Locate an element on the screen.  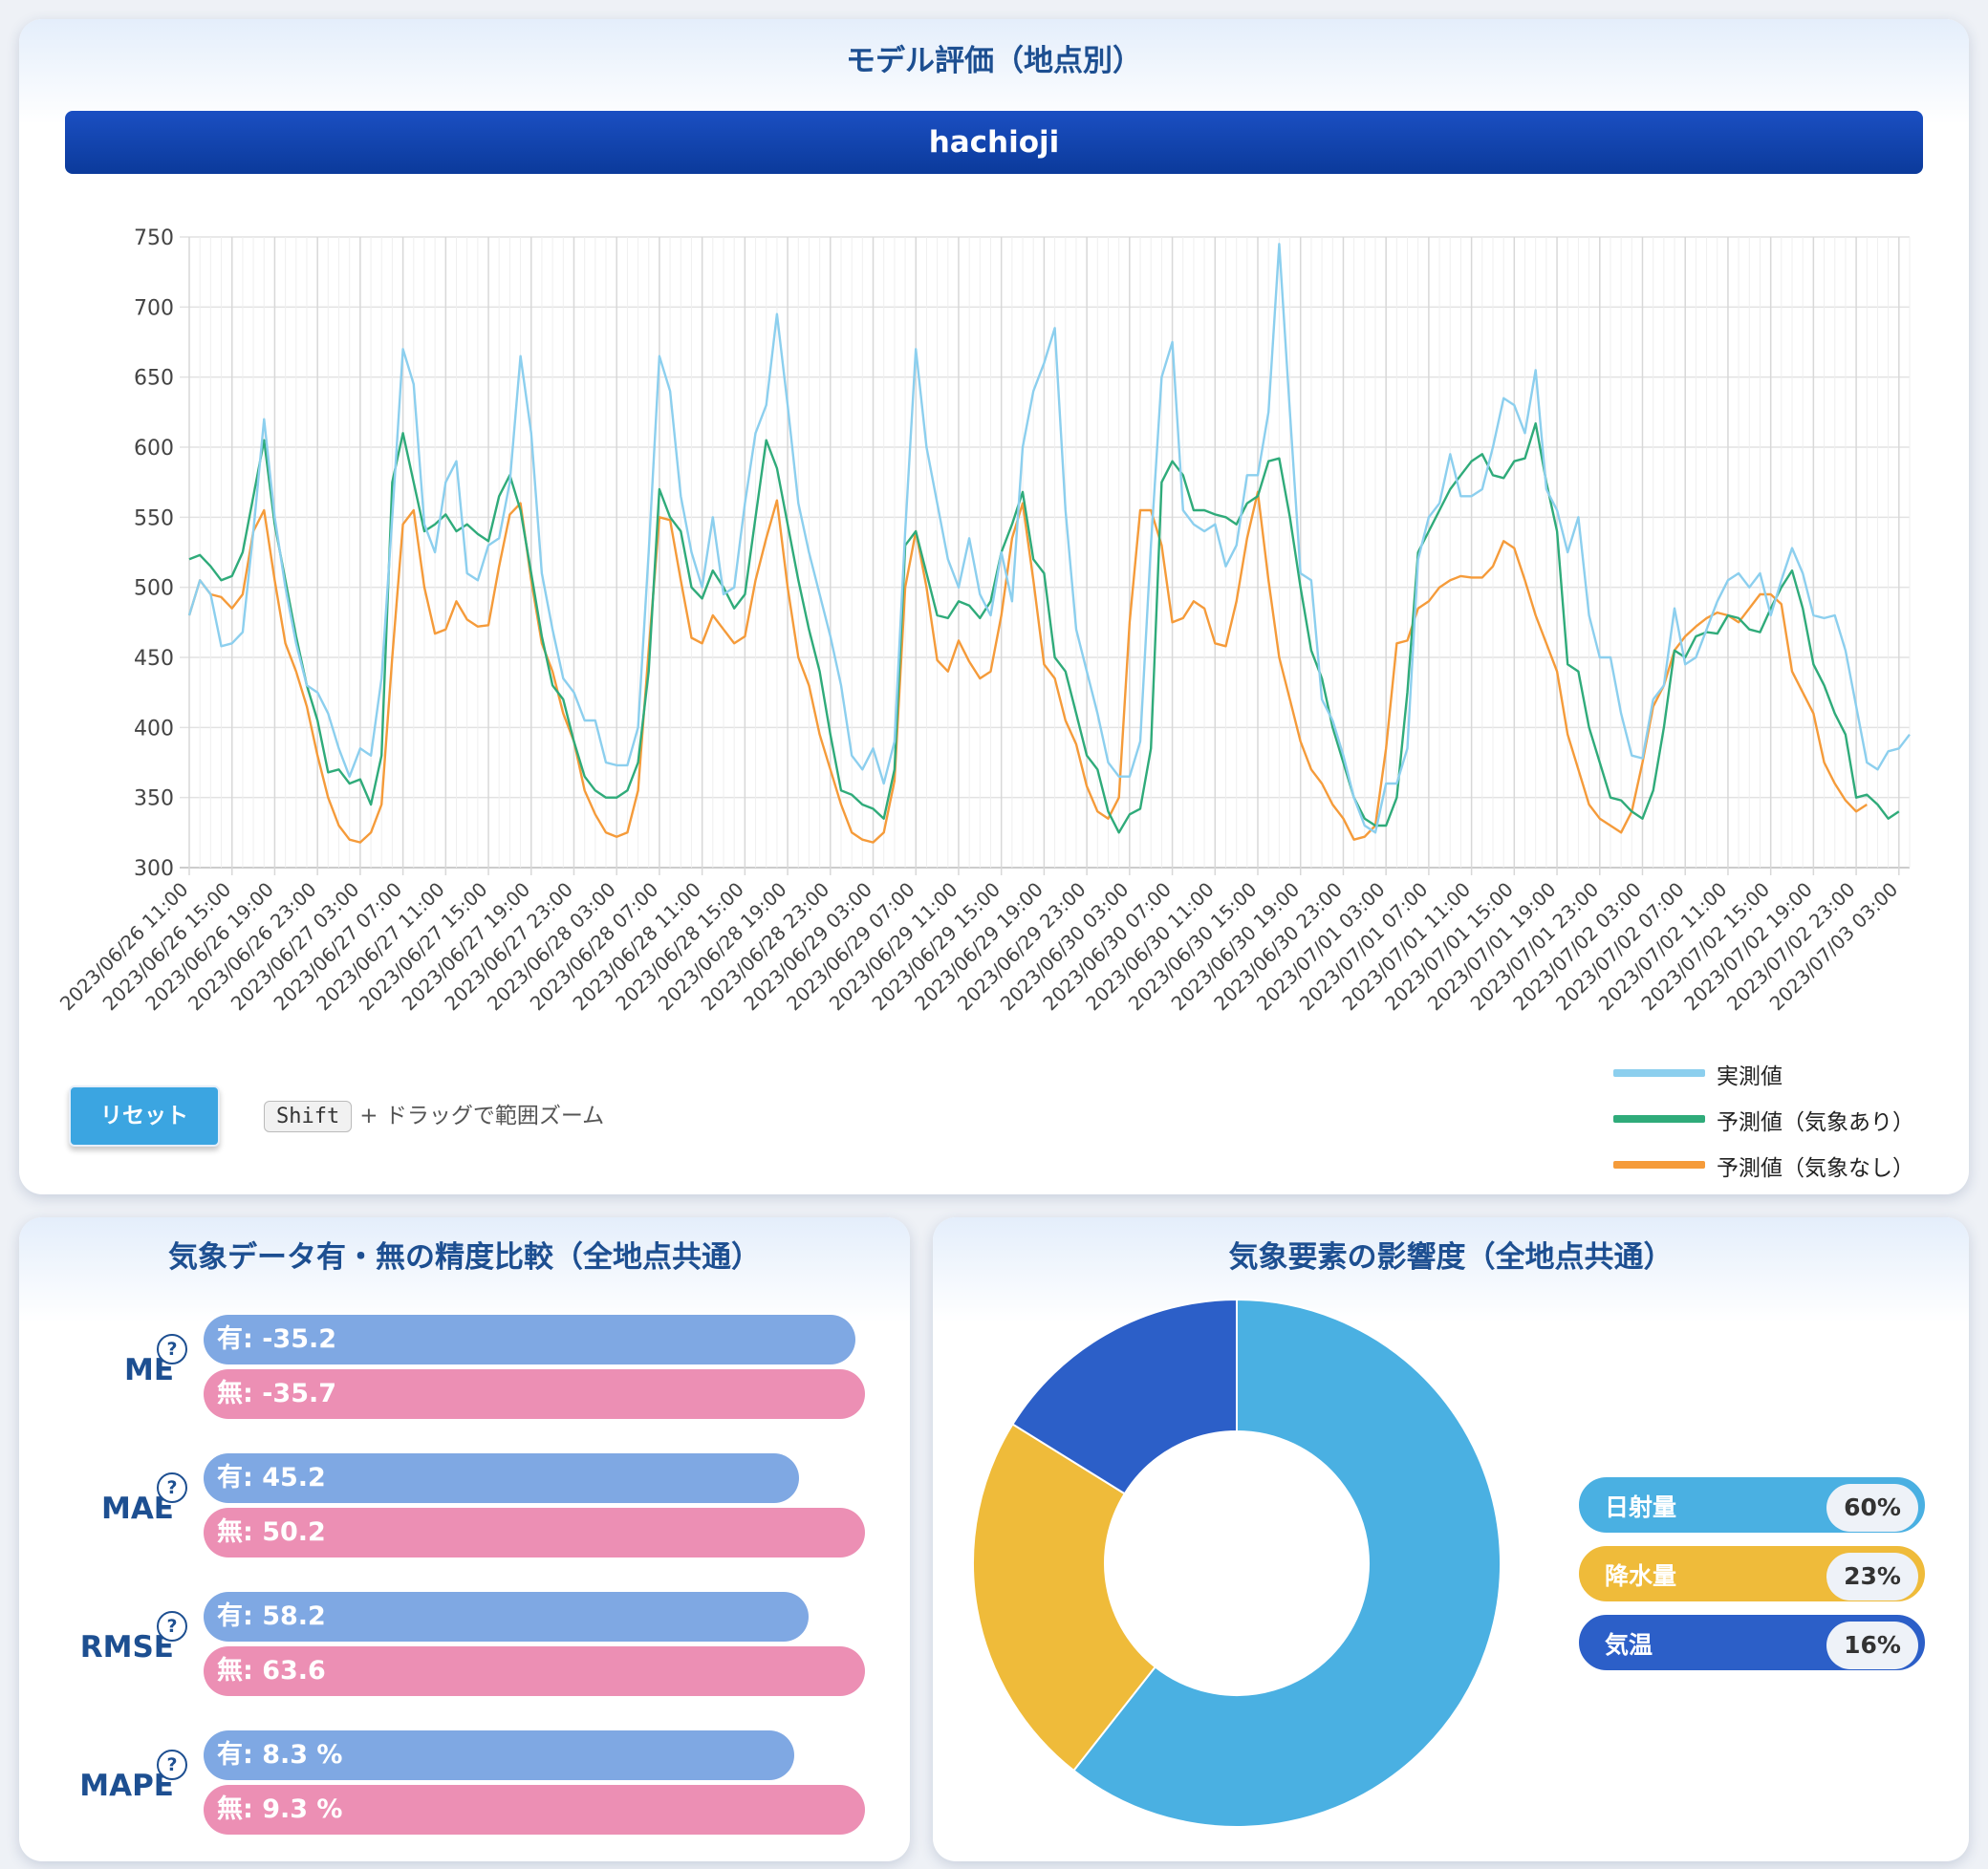
metric-bar-without: 無: 63.6 is located at coordinates (534, 1671).